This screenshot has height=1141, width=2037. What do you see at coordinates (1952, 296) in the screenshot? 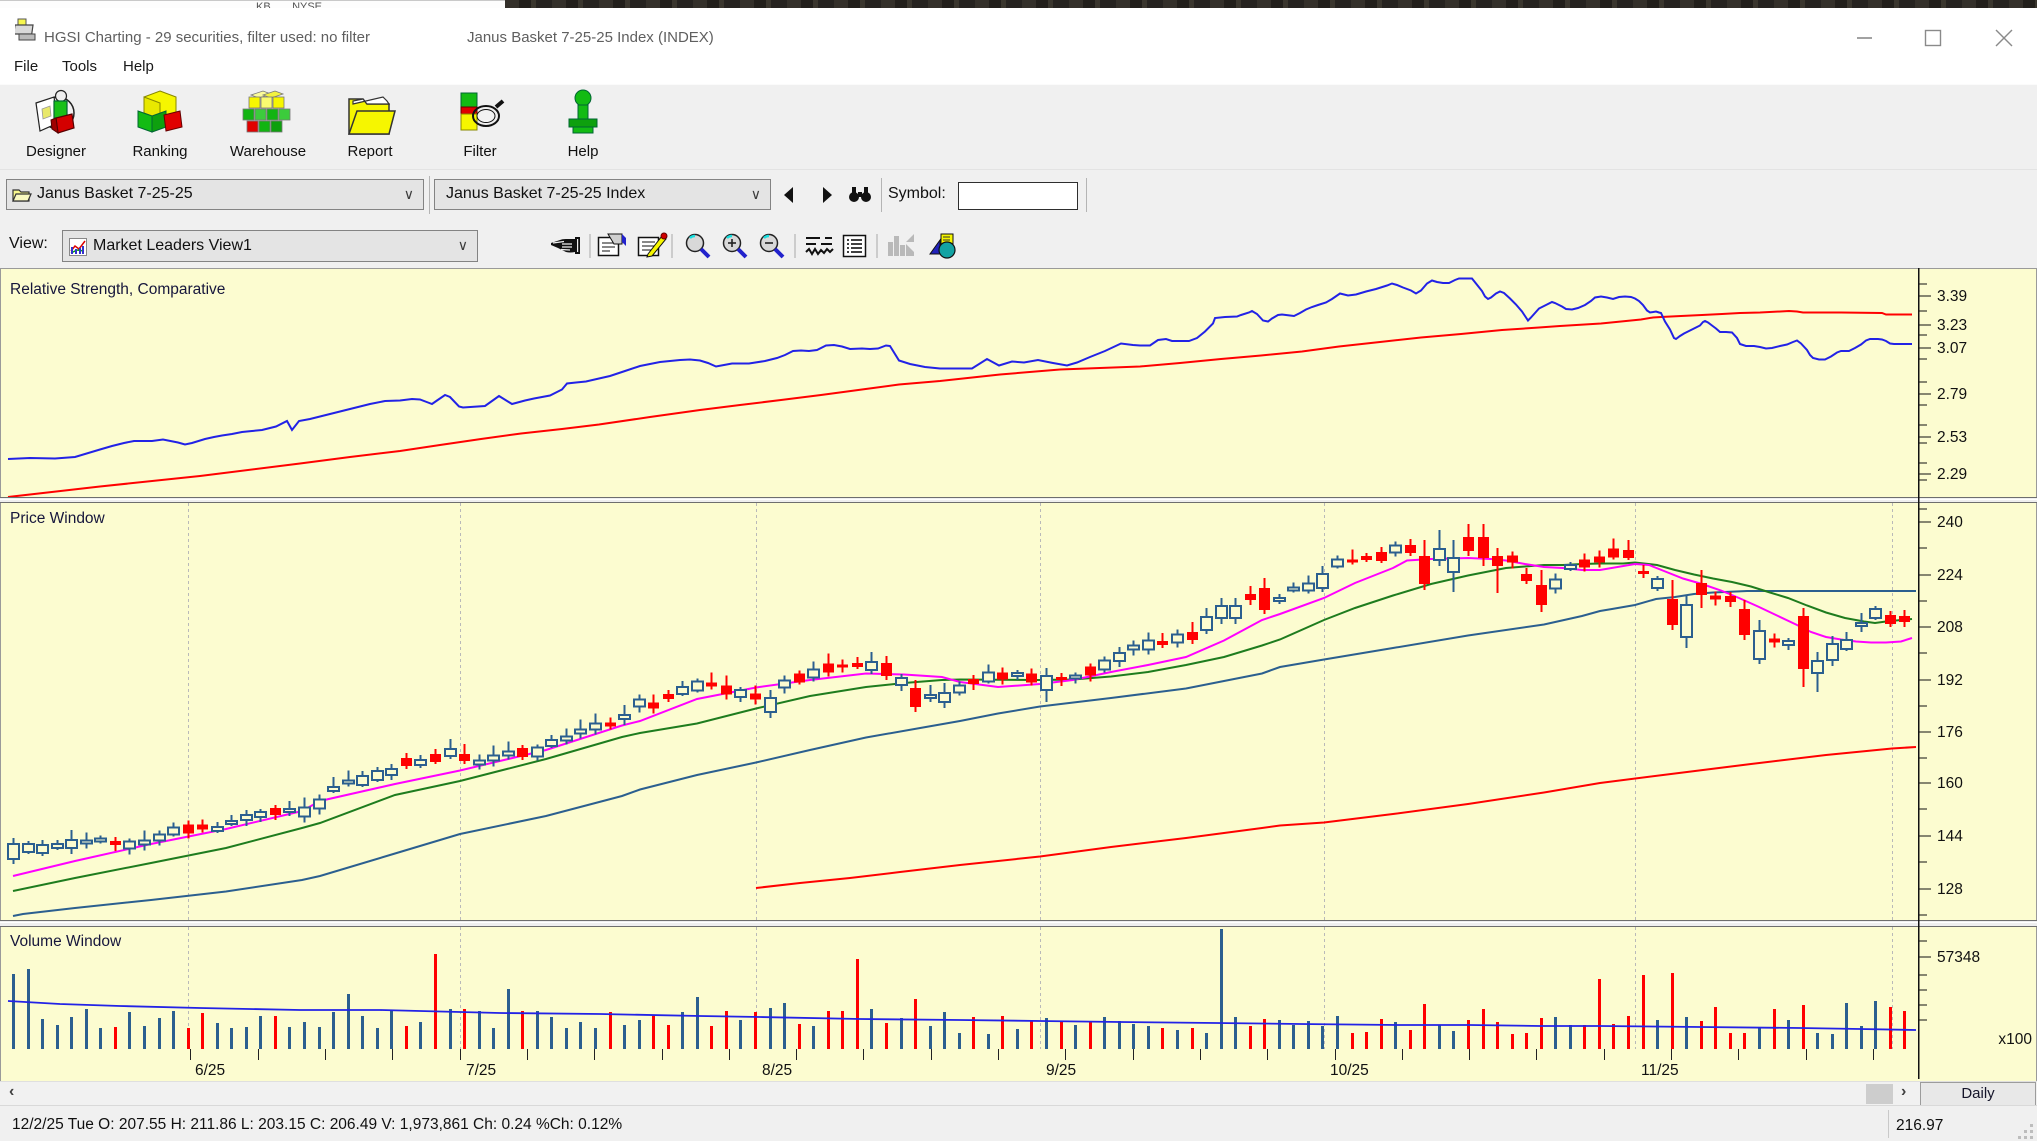
I see `svg-text: 3.39` at bounding box center [1952, 296].